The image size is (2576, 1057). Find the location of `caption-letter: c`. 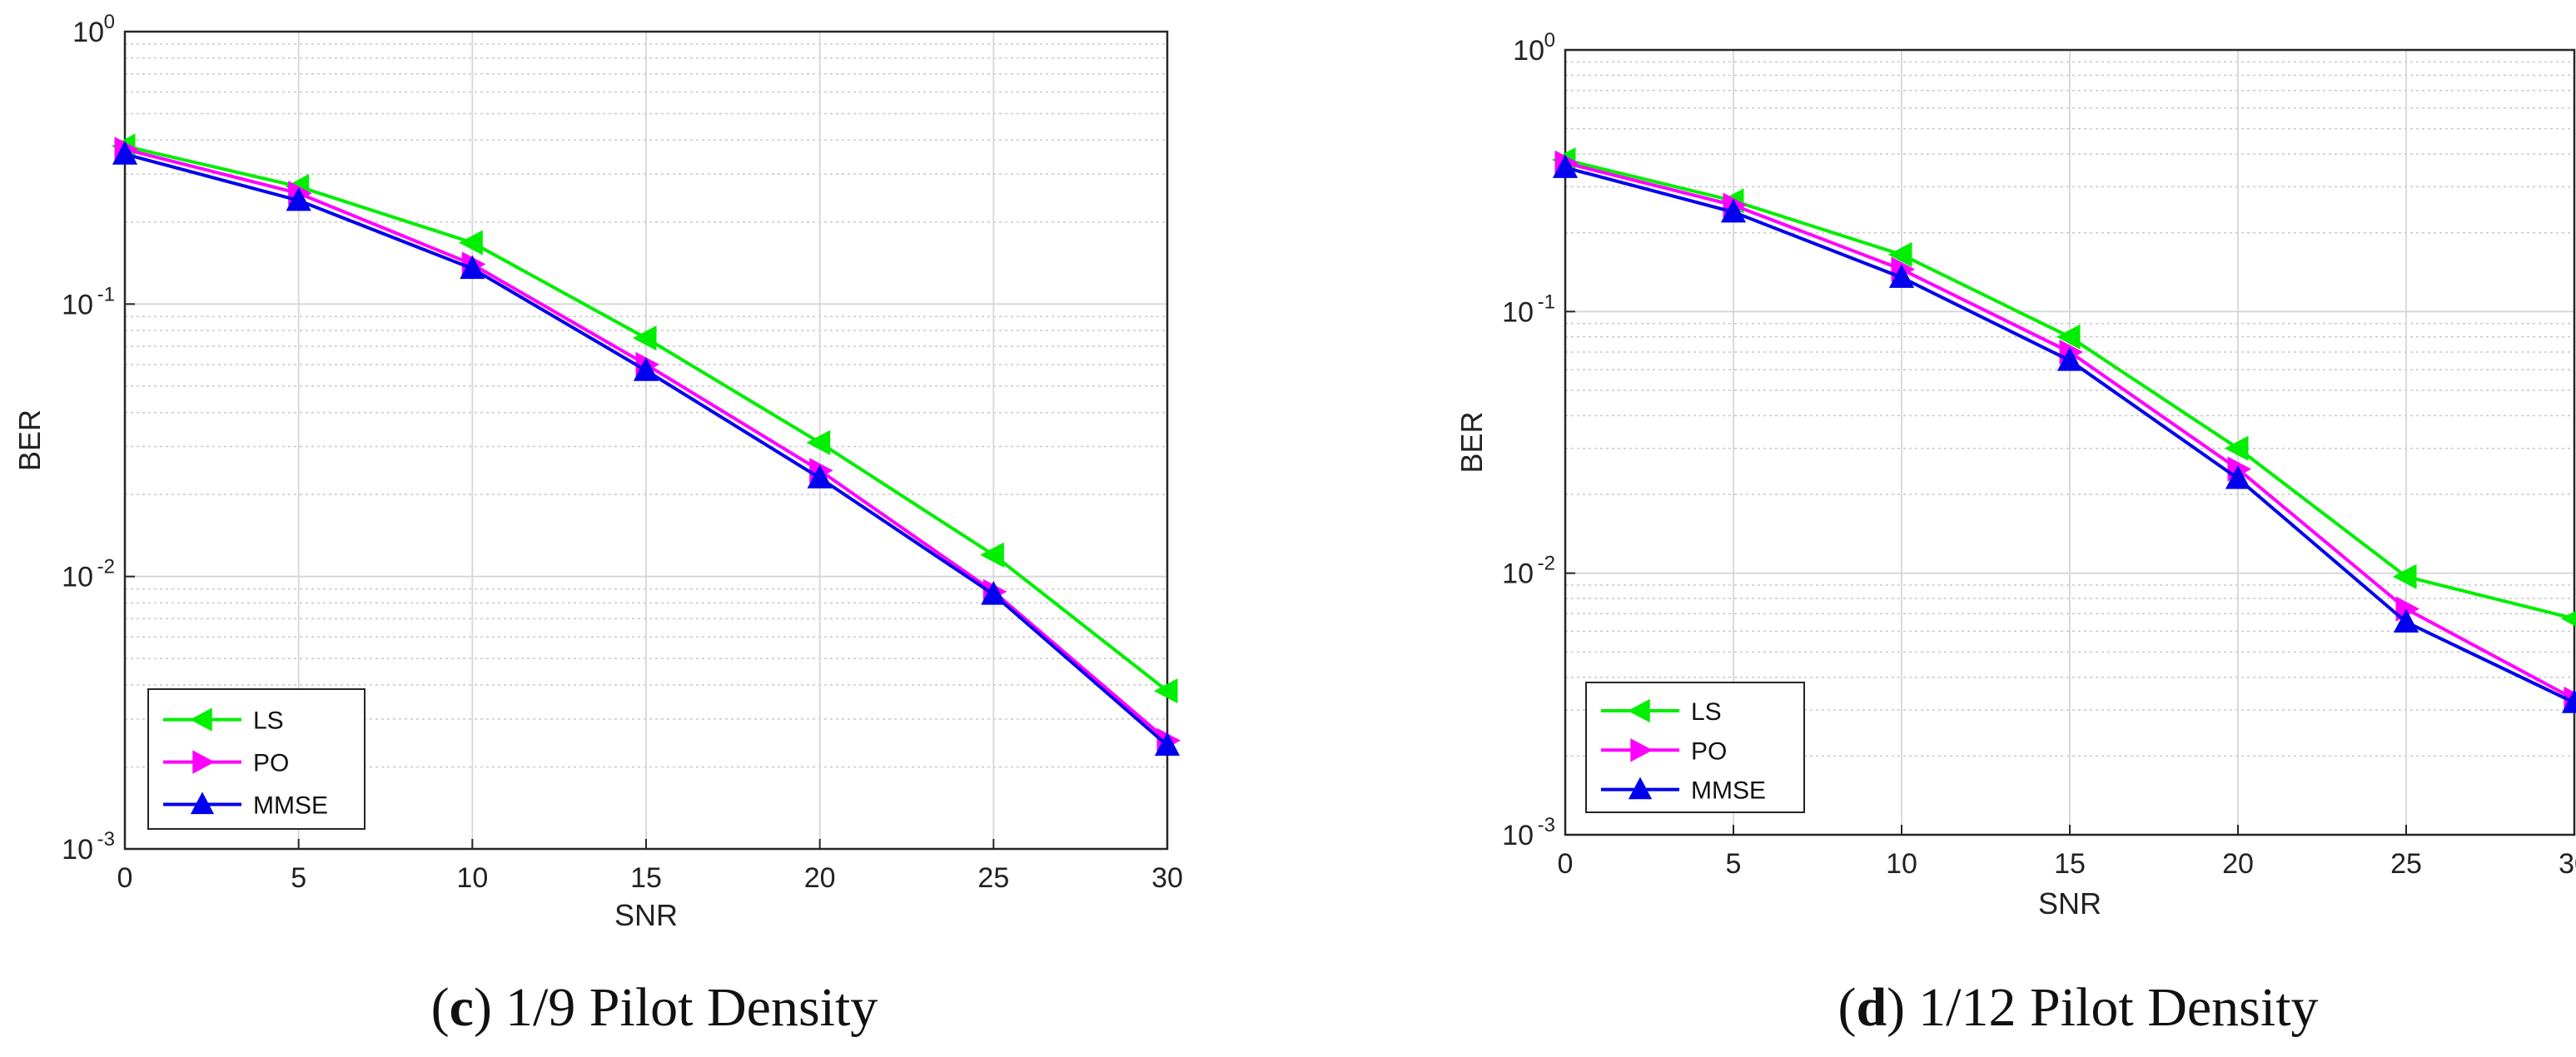

caption-letter: c is located at coordinates (462, 1008).